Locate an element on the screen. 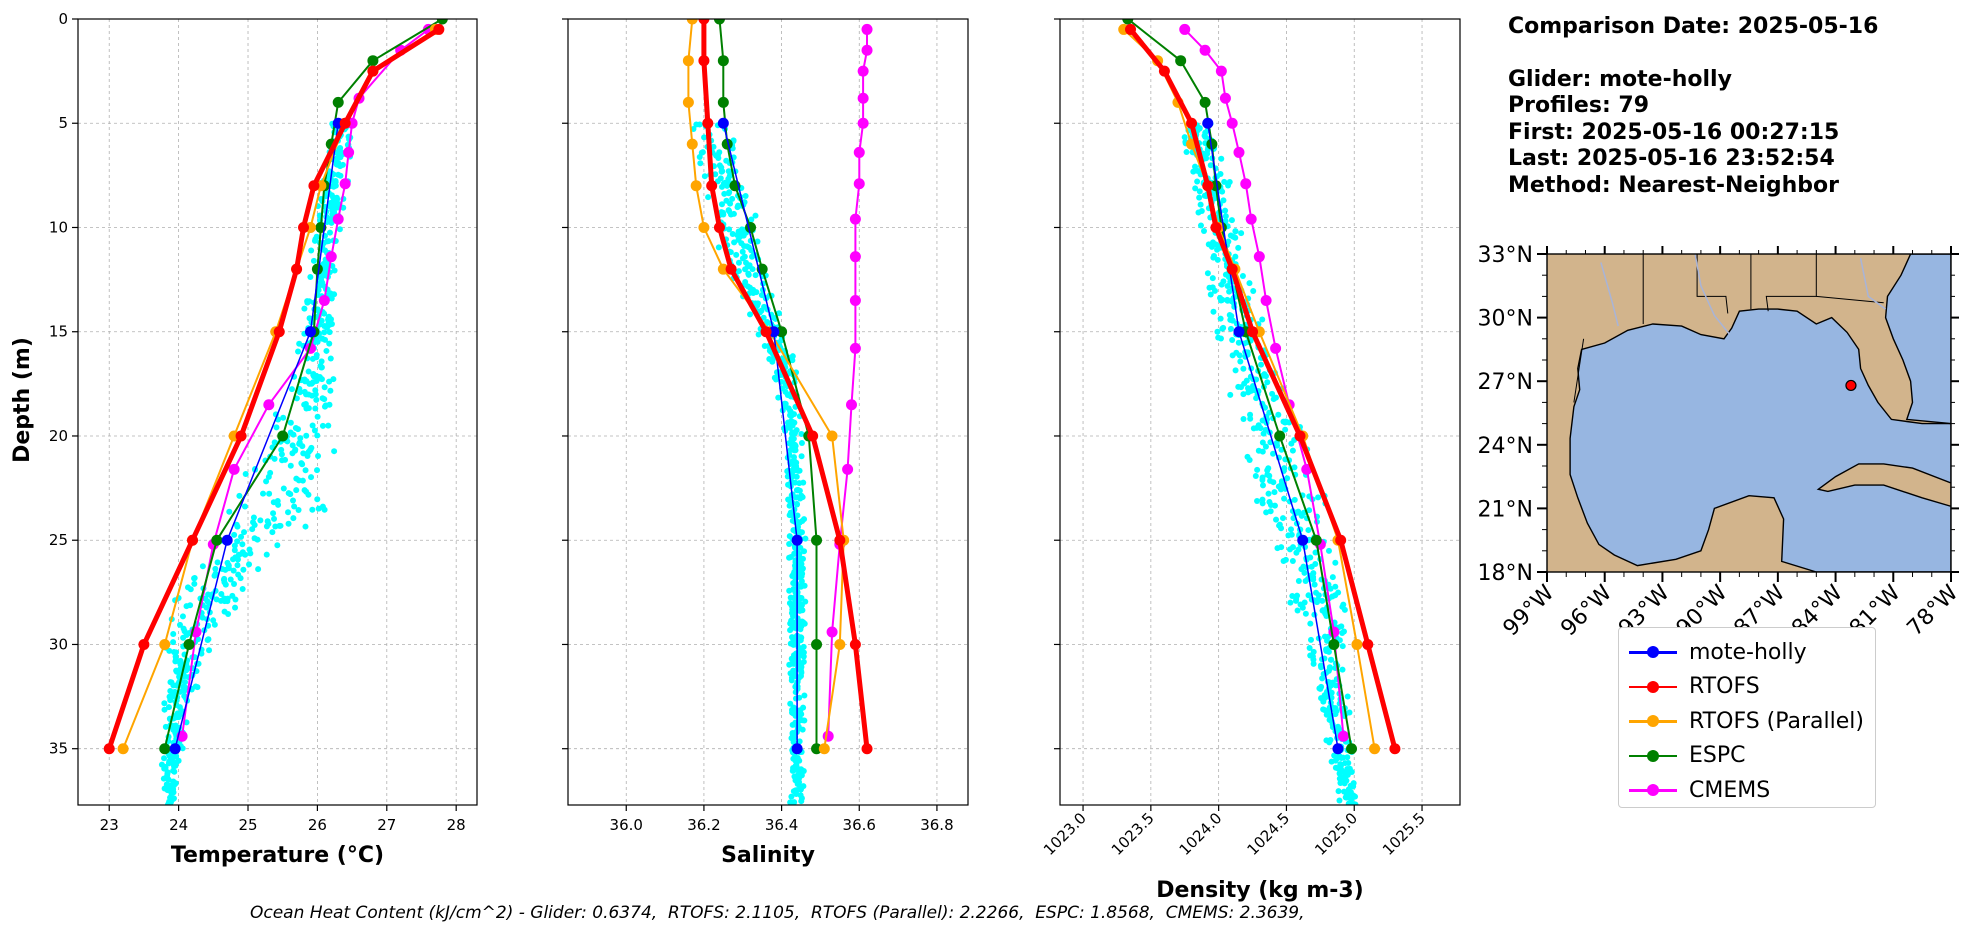 The width and height of the screenshot is (1987, 934). y-tick-label: 25 is located at coordinates (58, 540).